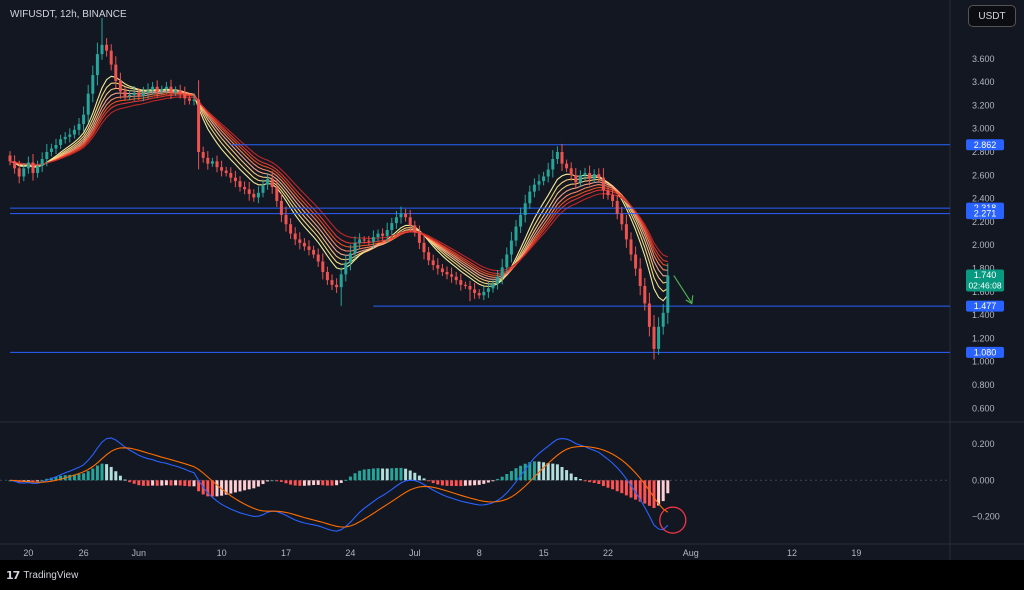  Describe the element at coordinates (415, 553) in the screenshot. I see `time-tick-label: Jul` at that location.